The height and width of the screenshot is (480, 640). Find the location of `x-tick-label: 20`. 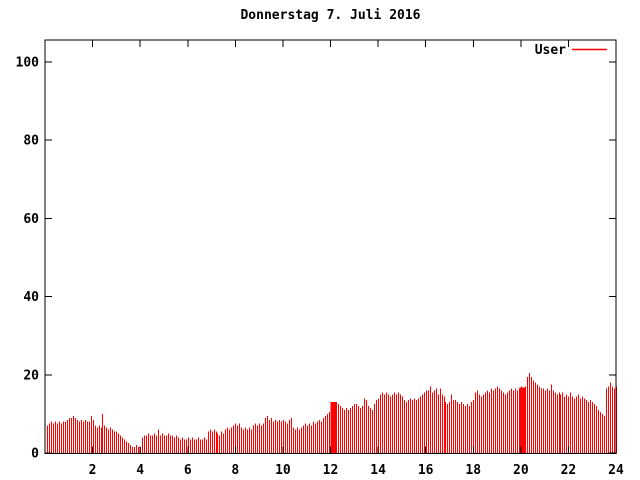

x-tick-label: 20 is located at coordinates (521, 470).